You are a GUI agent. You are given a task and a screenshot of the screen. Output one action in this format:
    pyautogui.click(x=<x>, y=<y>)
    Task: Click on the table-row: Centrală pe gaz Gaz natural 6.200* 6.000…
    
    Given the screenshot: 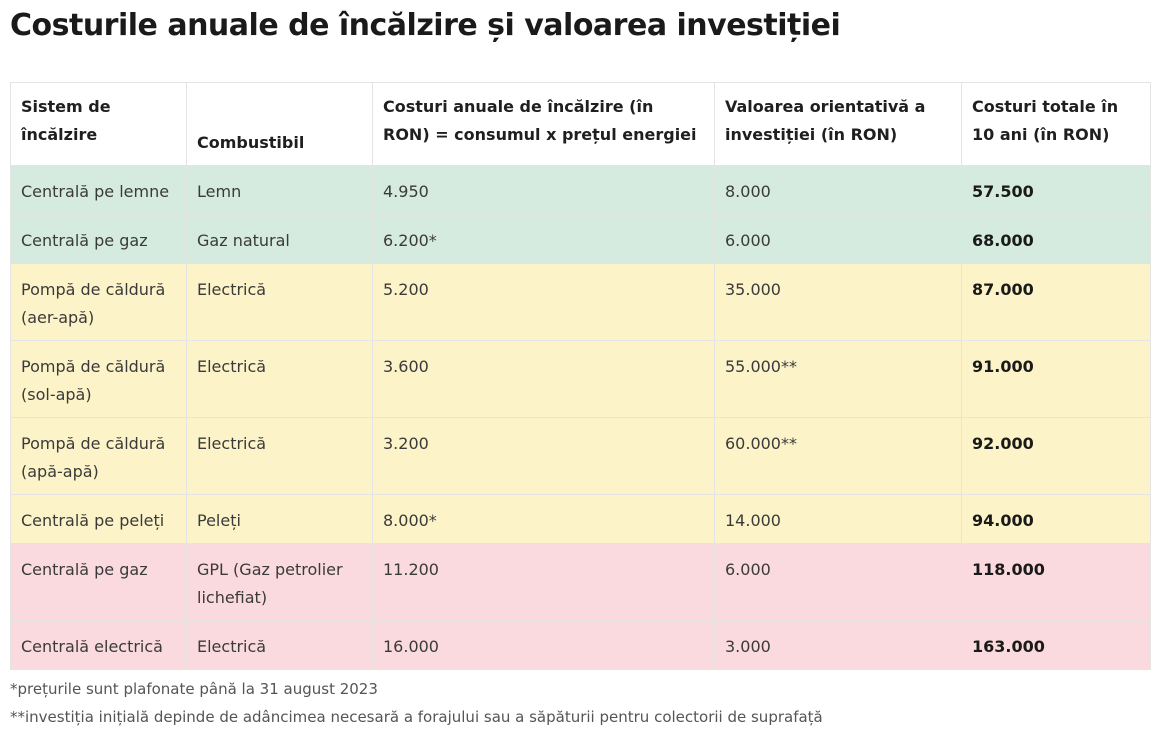 What is the action you would take?
    pyautogui.click(x=580, y=239)
    